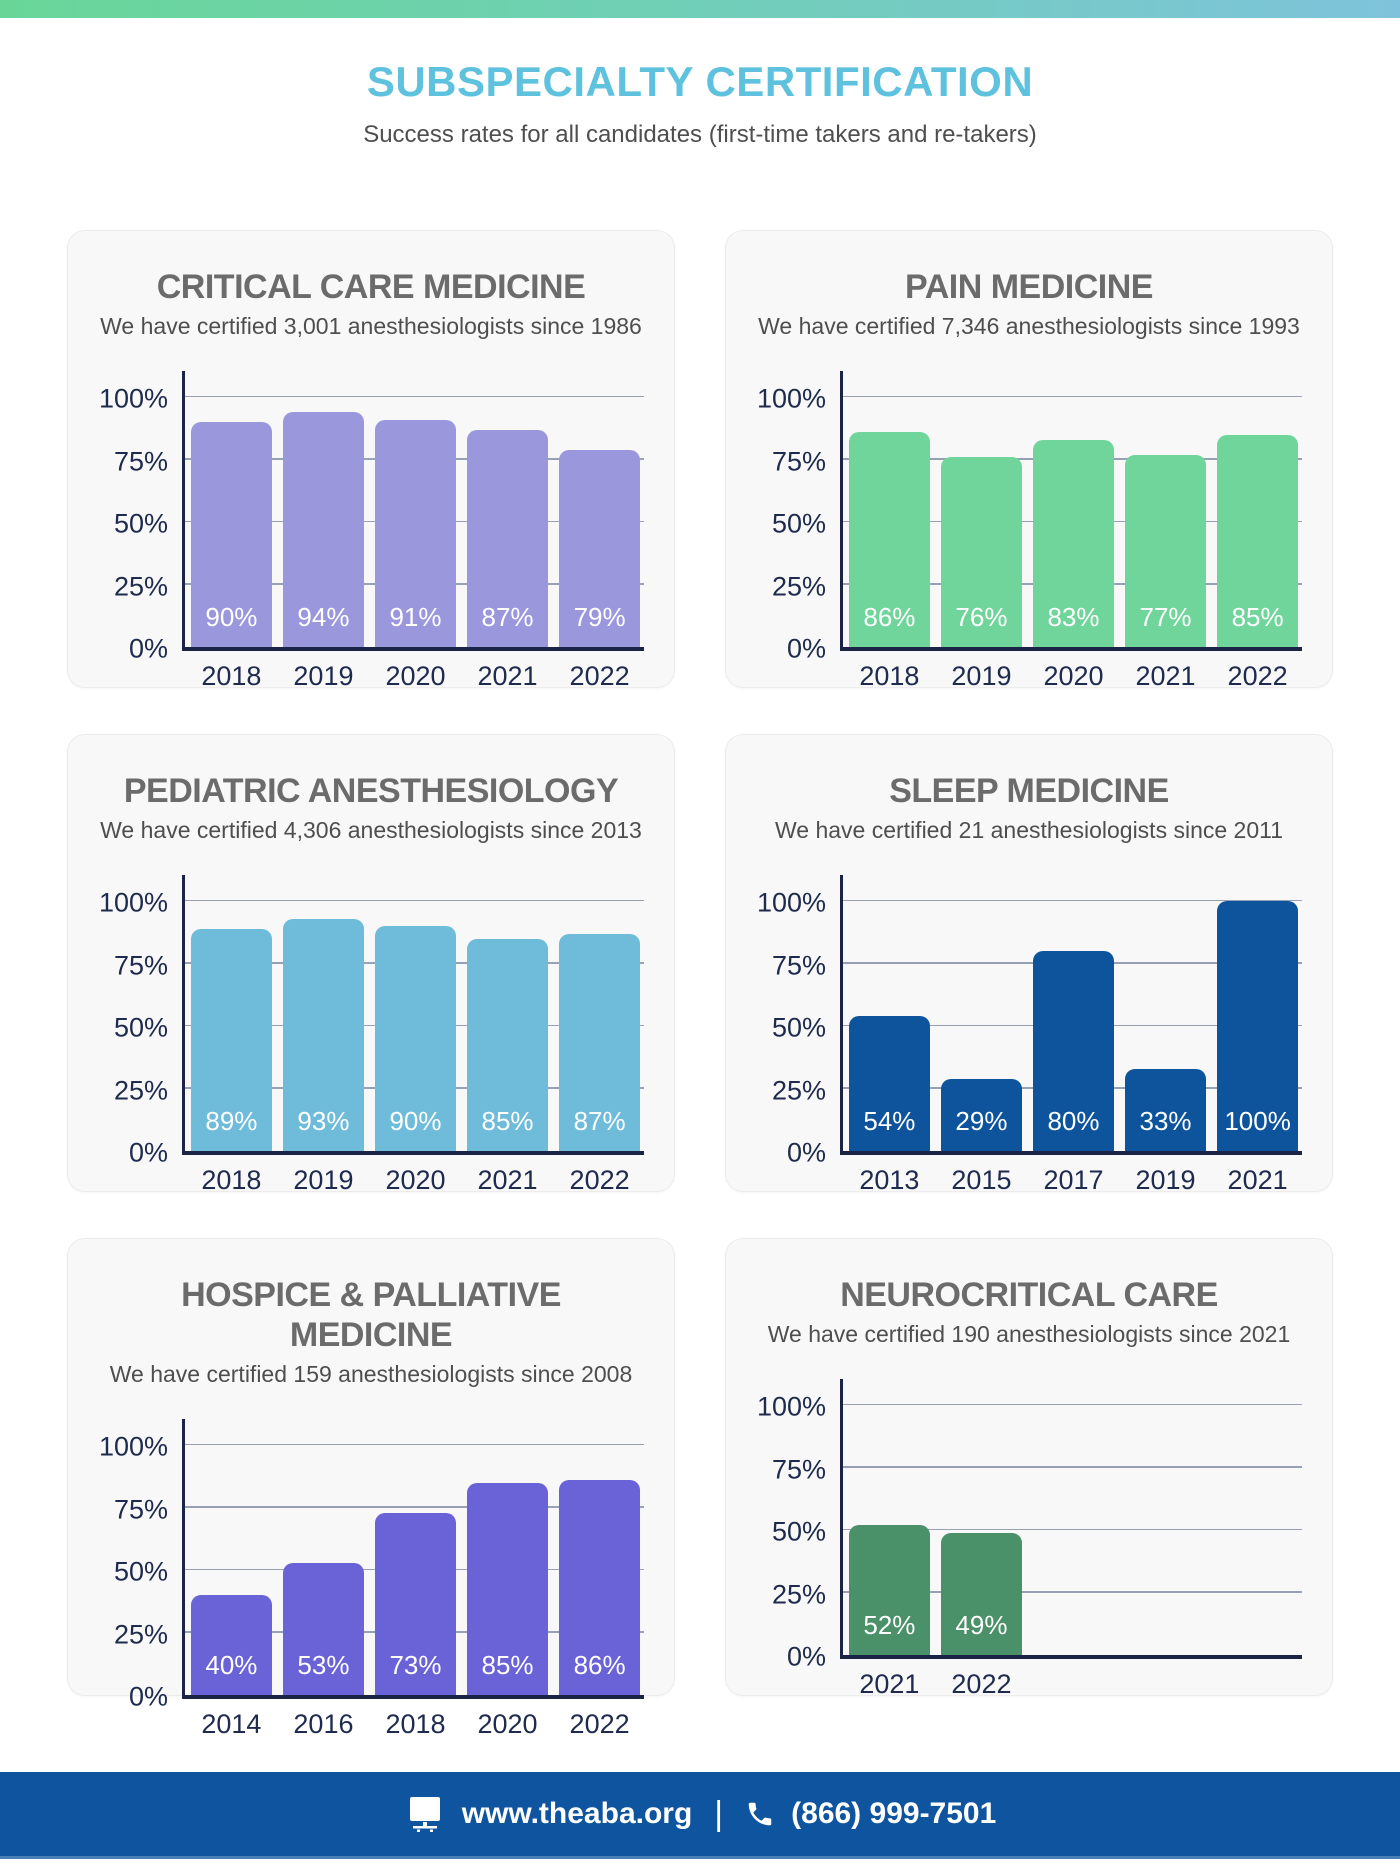 The height and width of the screenshot is (1859, 1400). Describe the element at coordinates (415, 1557) in the screenshot. I see `bars-group: 40% 53% 73% 85% 86%` at that location.